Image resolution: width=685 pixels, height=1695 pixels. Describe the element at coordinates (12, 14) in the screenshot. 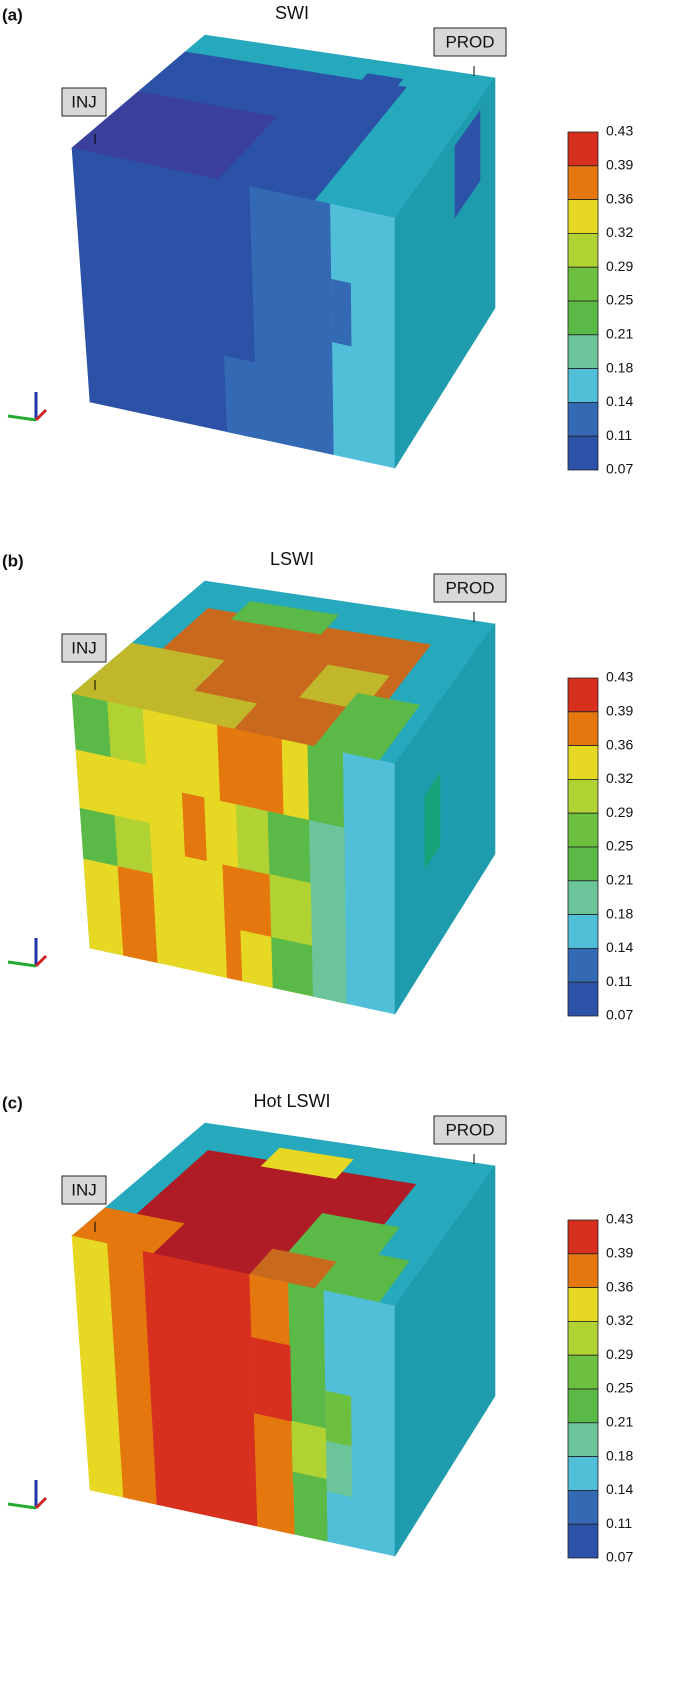

I see `panel-label: (a)` at that location.